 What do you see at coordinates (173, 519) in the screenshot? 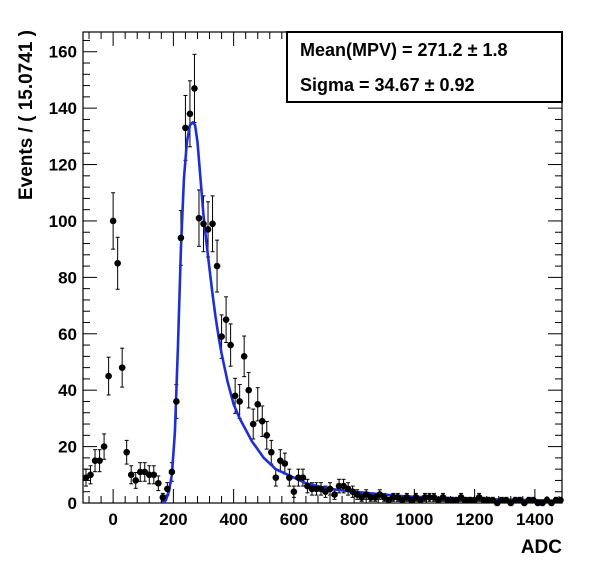
I see `x-tick-label: 200` at bounding box center [173, 519].